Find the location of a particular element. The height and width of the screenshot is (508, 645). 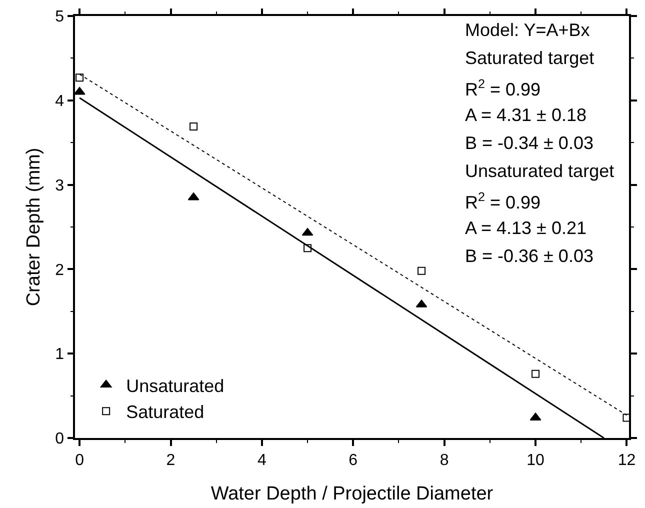

annotation: A = 4.13 ± 0.21 is located at coordinates (525, 228).